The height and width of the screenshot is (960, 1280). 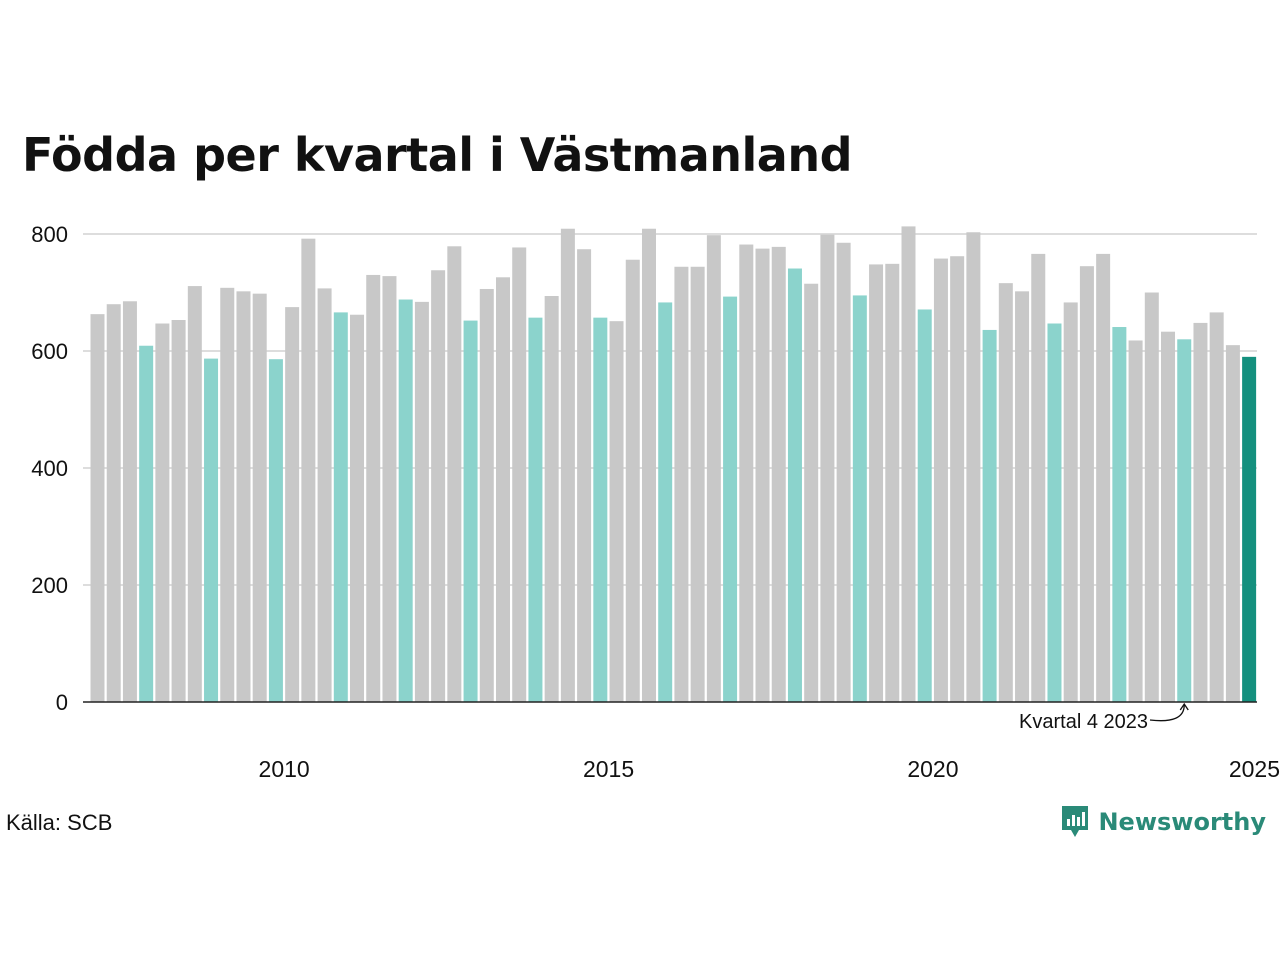 I want to click on bar-2012-q4, so click(x=470, y=511).